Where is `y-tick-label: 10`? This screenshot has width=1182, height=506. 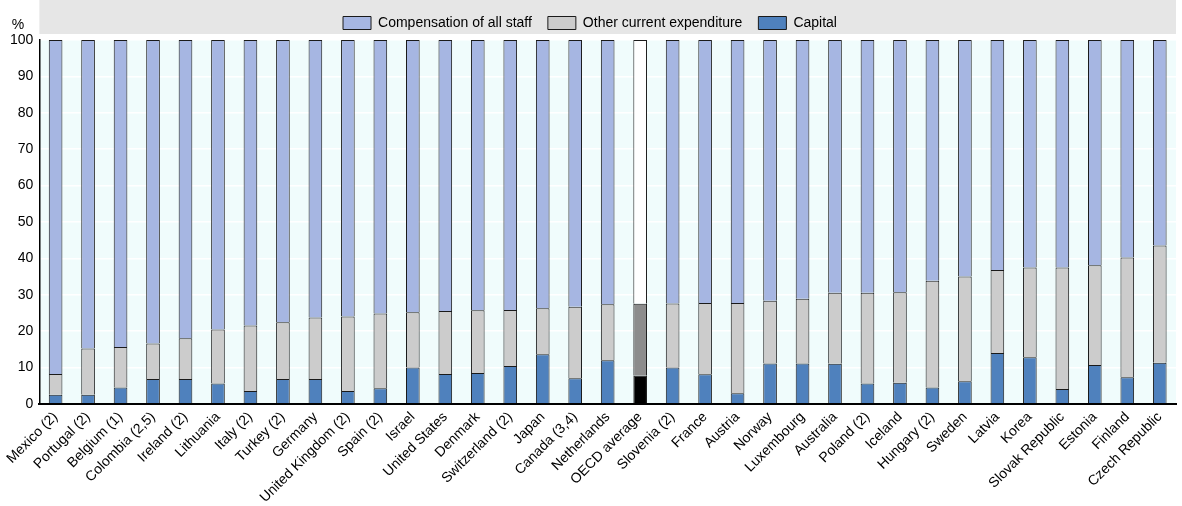
y-tick-label: 10 is located at coordinates (25, 366).